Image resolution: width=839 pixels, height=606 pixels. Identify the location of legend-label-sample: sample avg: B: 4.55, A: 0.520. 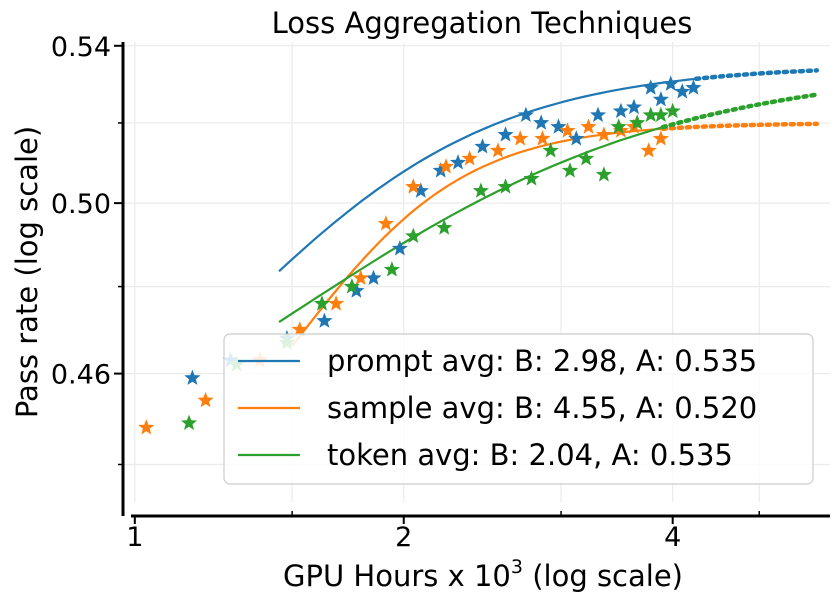
(542, 408).